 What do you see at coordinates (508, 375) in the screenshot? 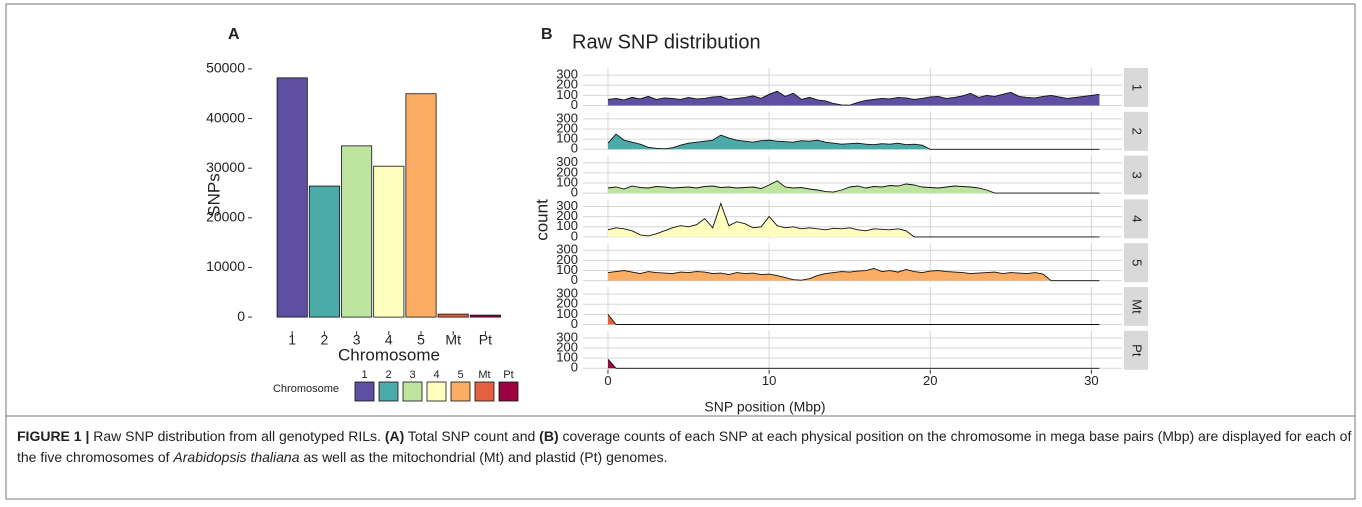
I see `legend-label: Pt` at bounding box center [508, 375].